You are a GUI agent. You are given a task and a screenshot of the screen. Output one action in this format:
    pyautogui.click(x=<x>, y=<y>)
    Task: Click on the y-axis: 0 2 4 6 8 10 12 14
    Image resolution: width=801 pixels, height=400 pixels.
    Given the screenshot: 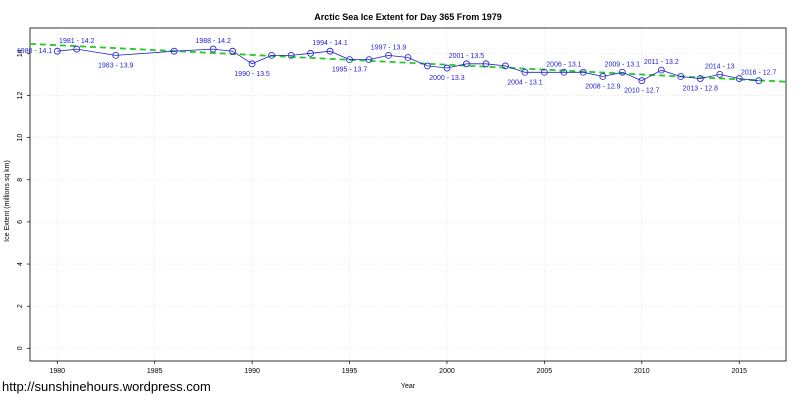 What is the action you would take?
    pyautogui.click(x=23, y=199)
    